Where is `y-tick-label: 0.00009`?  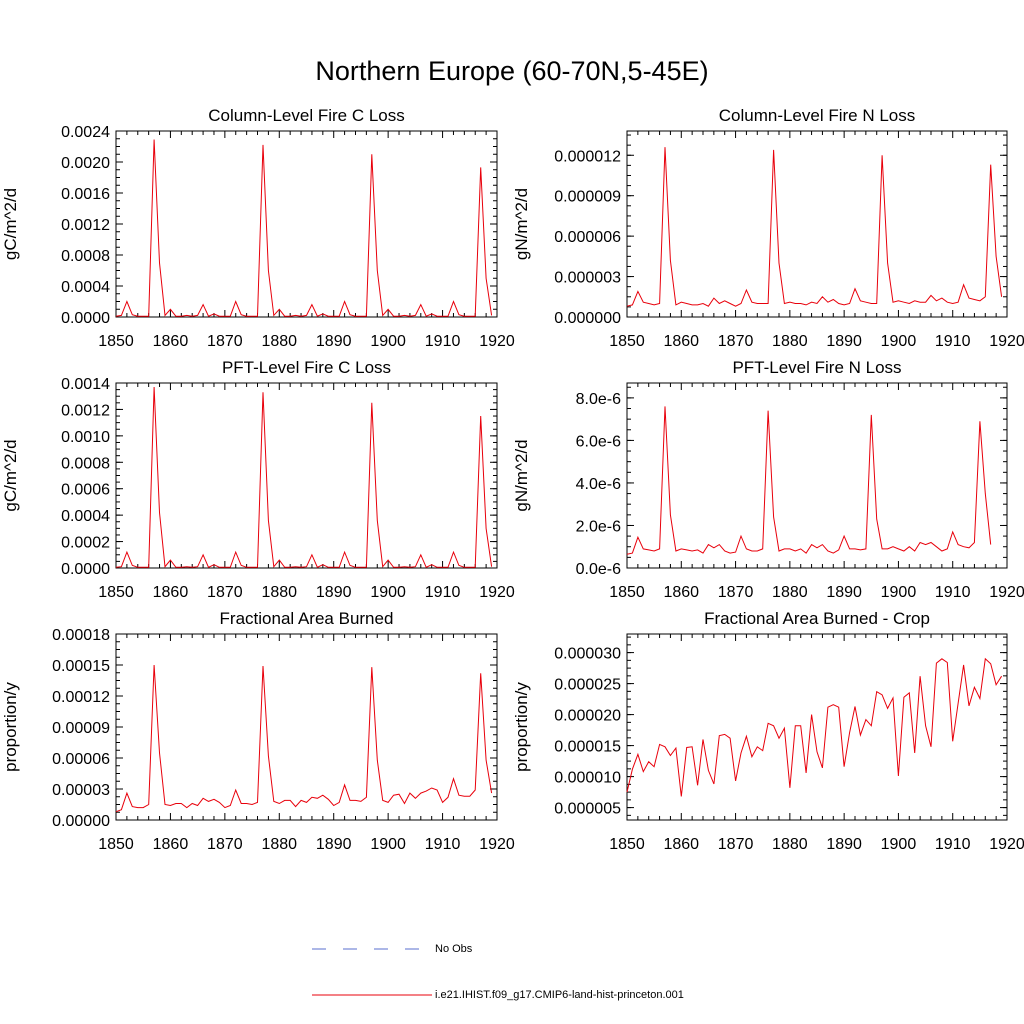
y-tick-label: 0.00009 is located at coordinates (81, 728).